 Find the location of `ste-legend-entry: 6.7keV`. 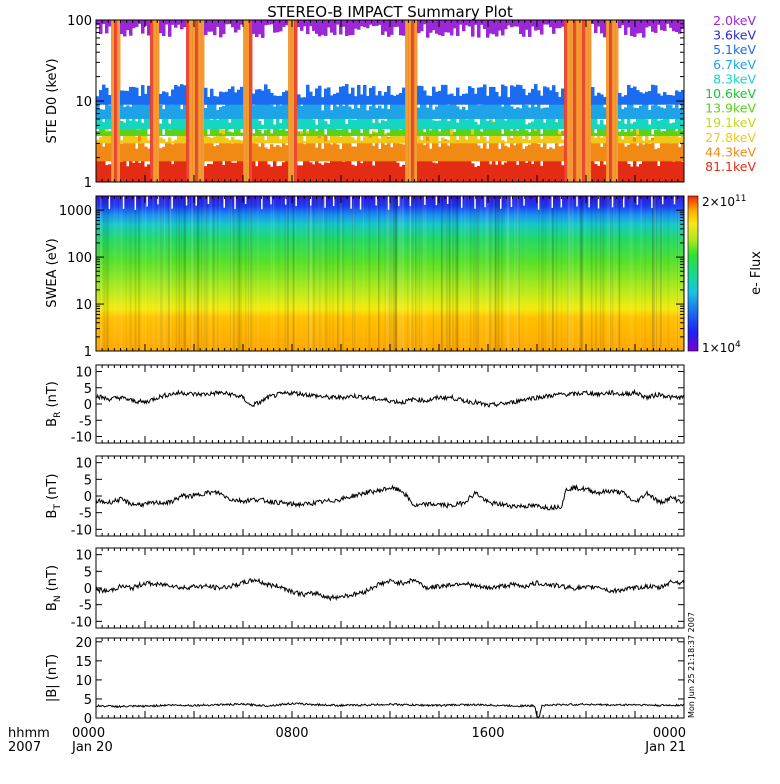

ste-legend-entry: 6.7keV is located at coordinates (734, 64).